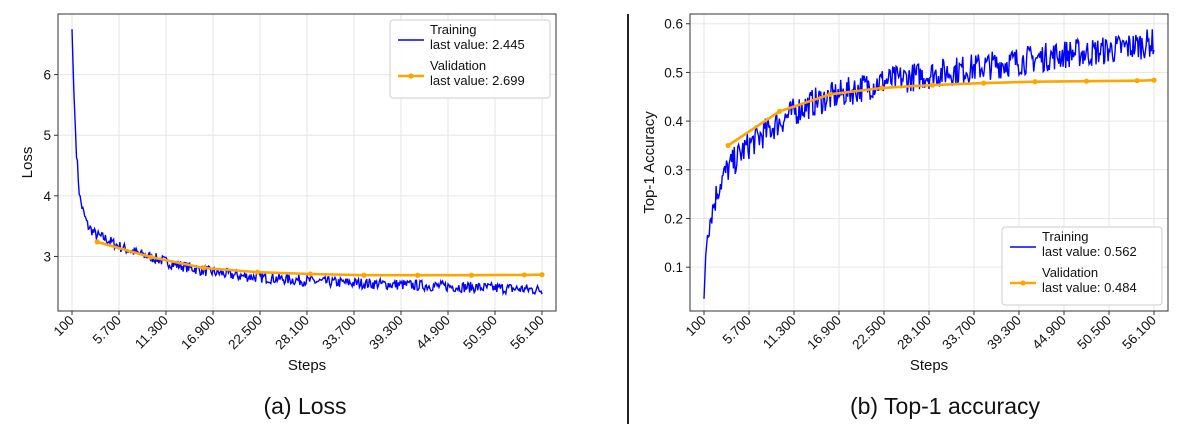 This screenshot has height=437, width=1197. I want to click on y-tick-label-3: 0.4, so click(673, 121).